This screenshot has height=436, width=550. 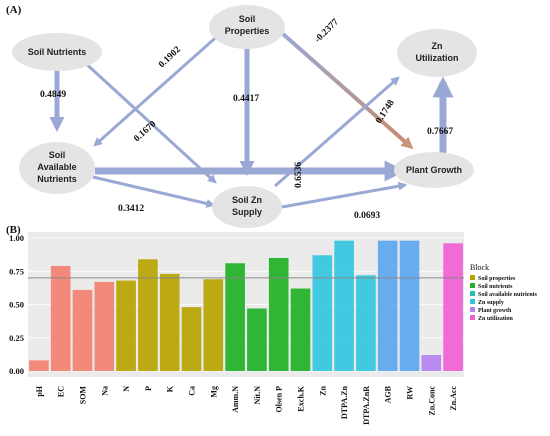 I want to click on y-tick-label: 0.75, so click(x=16, y=271).